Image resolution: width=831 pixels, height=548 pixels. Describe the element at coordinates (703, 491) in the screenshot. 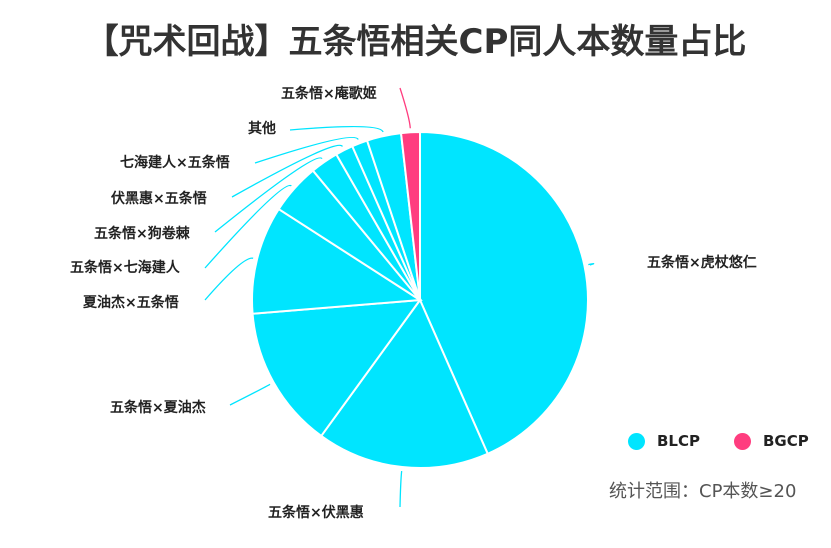

I see `scope-note: 统计范围：CP本数≥20` at that location.